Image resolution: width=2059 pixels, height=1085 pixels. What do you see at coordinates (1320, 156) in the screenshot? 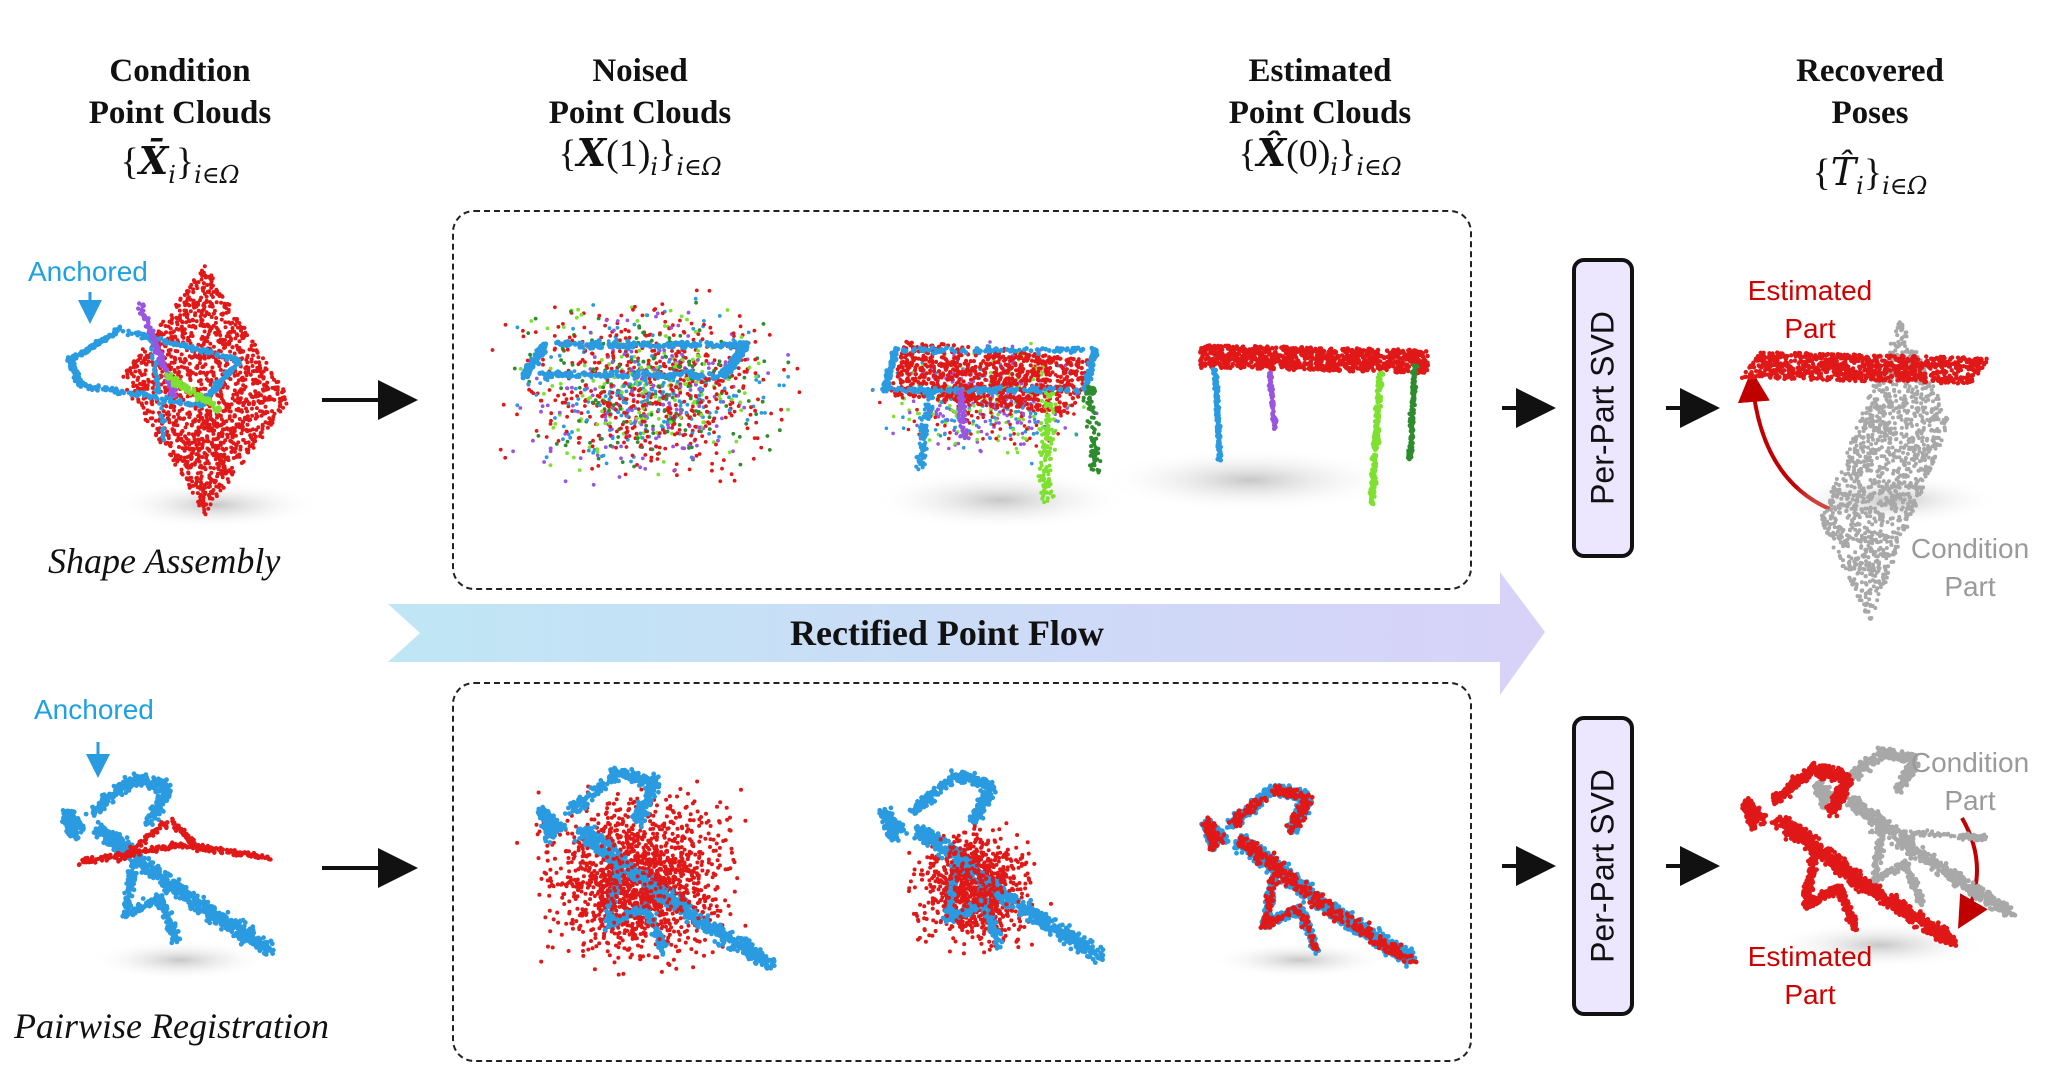
I see `math-estimated: {X̂(0)i}i∈Ω` at bounding box center [1320, 156].